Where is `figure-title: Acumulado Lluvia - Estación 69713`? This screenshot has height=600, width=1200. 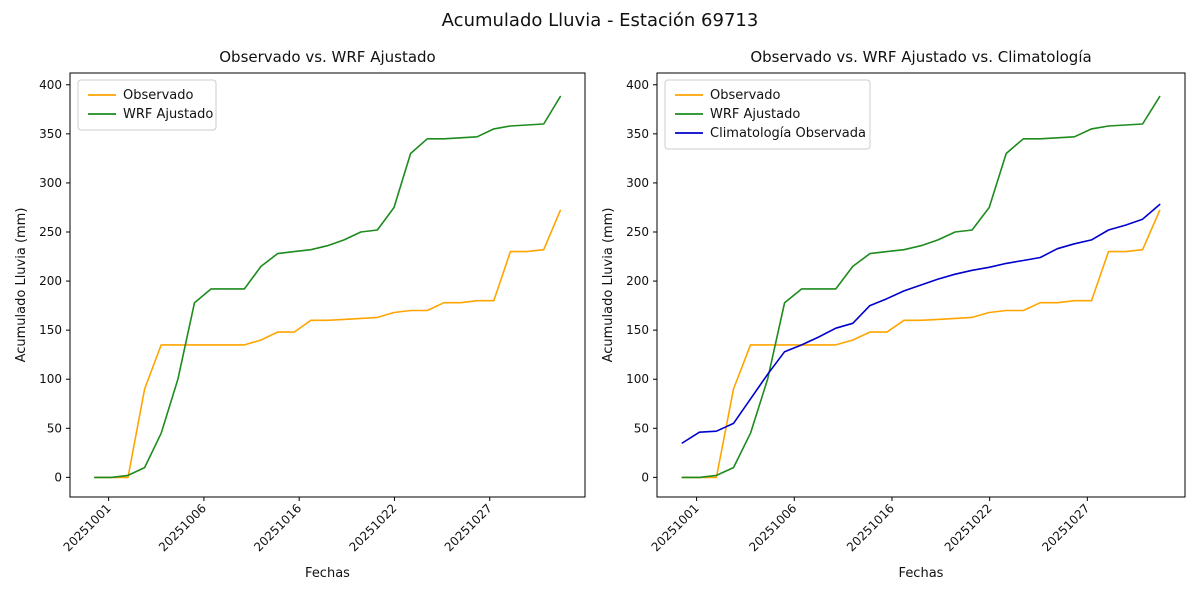
figure-title: Acumulado Lluvia - Estación 69713 is located at coordinates (600, 20).